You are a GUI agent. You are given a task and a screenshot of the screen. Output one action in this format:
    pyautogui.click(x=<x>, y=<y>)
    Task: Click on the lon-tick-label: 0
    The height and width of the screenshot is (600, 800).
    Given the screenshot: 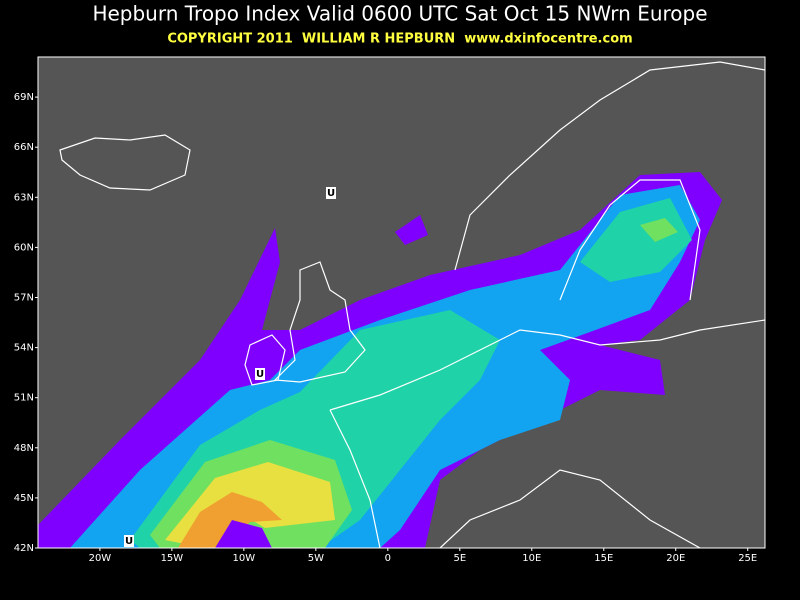 What is the action you would take?
    pyautogui.click(x=388, y=558)
    